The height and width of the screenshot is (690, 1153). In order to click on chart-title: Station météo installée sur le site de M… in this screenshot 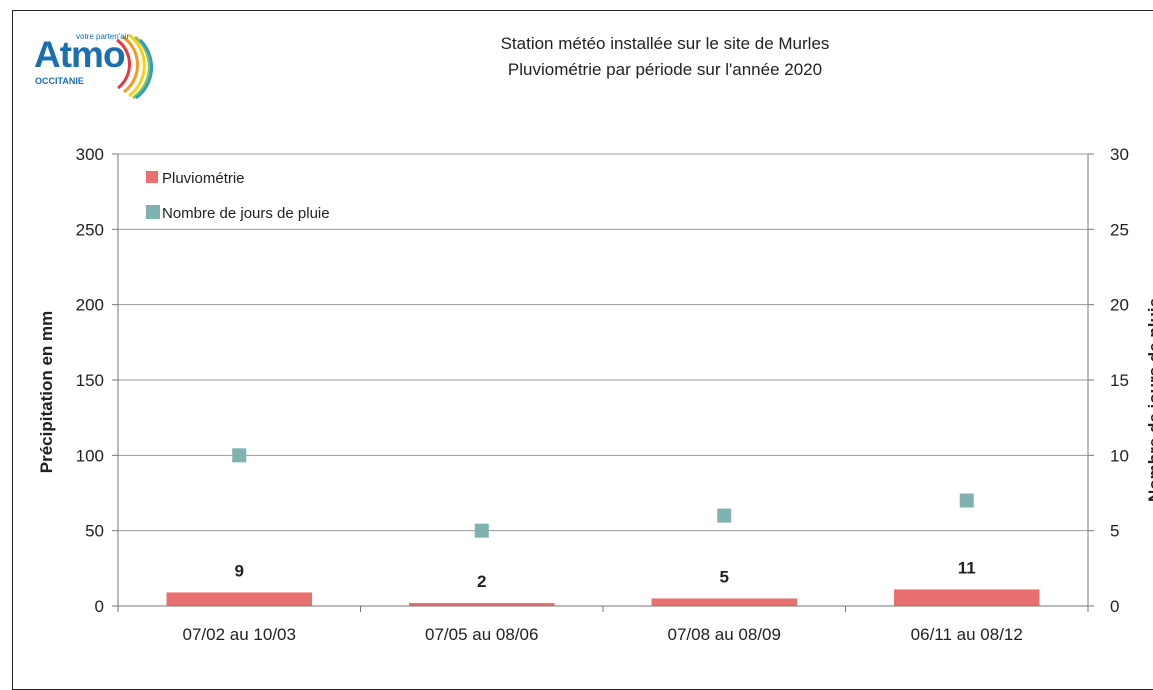, I will do `click(665, 43)`.